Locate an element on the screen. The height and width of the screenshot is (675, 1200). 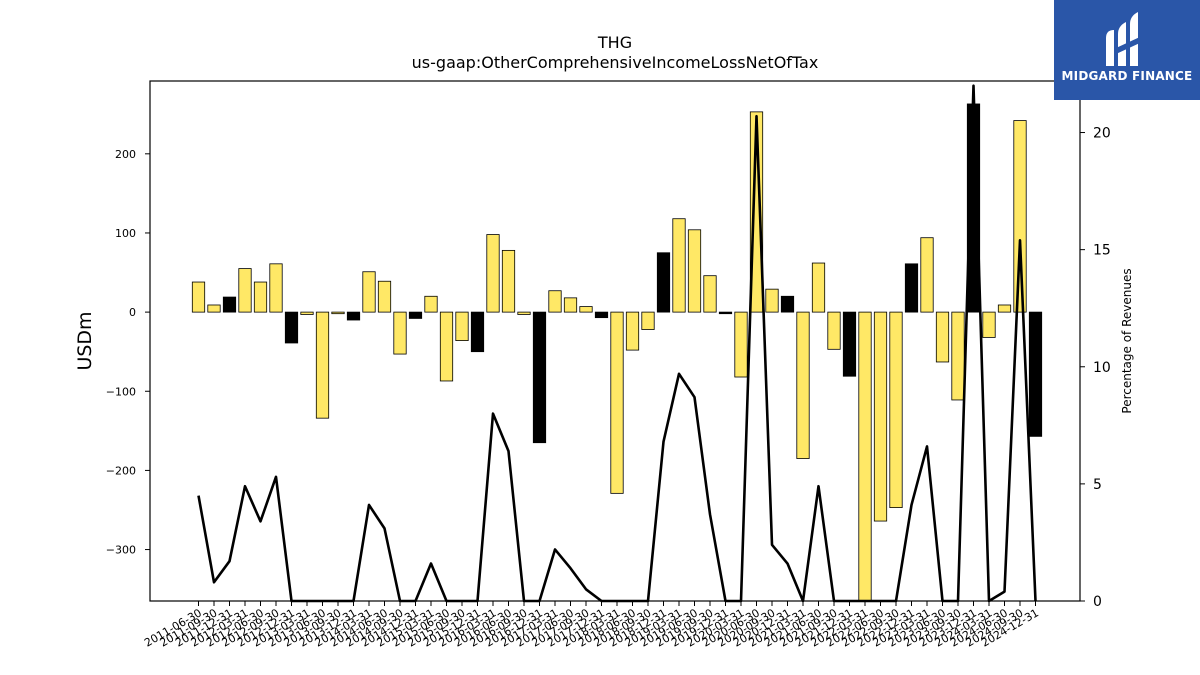
logo-text: MIDGARD FINANCE is located at coordinates (1127, 76).